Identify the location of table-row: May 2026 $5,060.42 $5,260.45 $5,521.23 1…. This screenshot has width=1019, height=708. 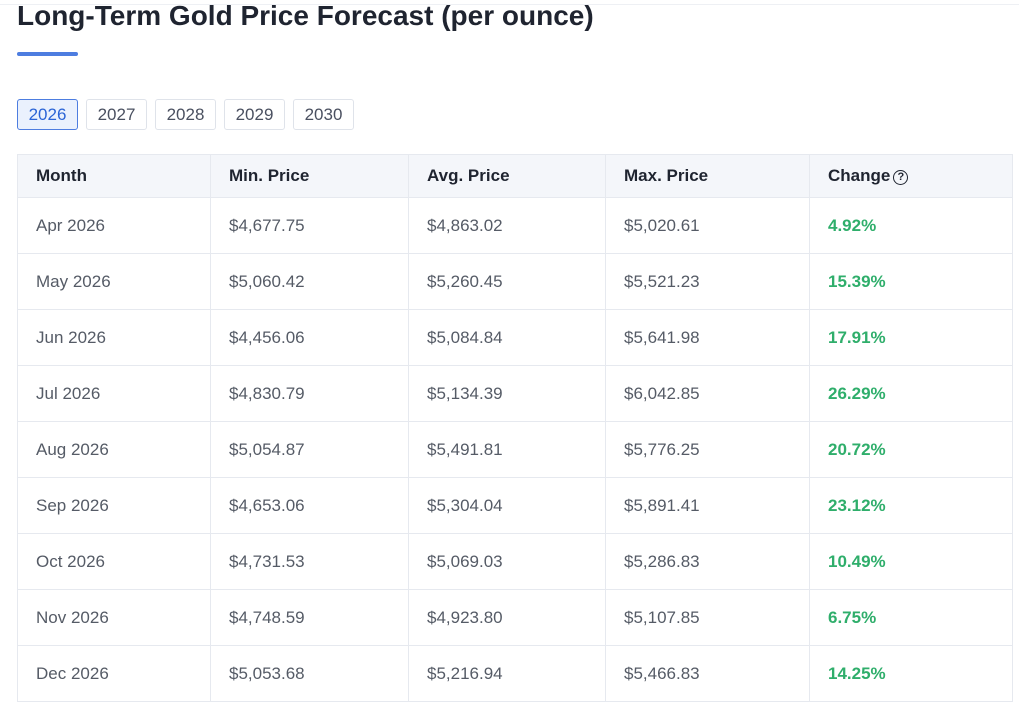
(515, 281).